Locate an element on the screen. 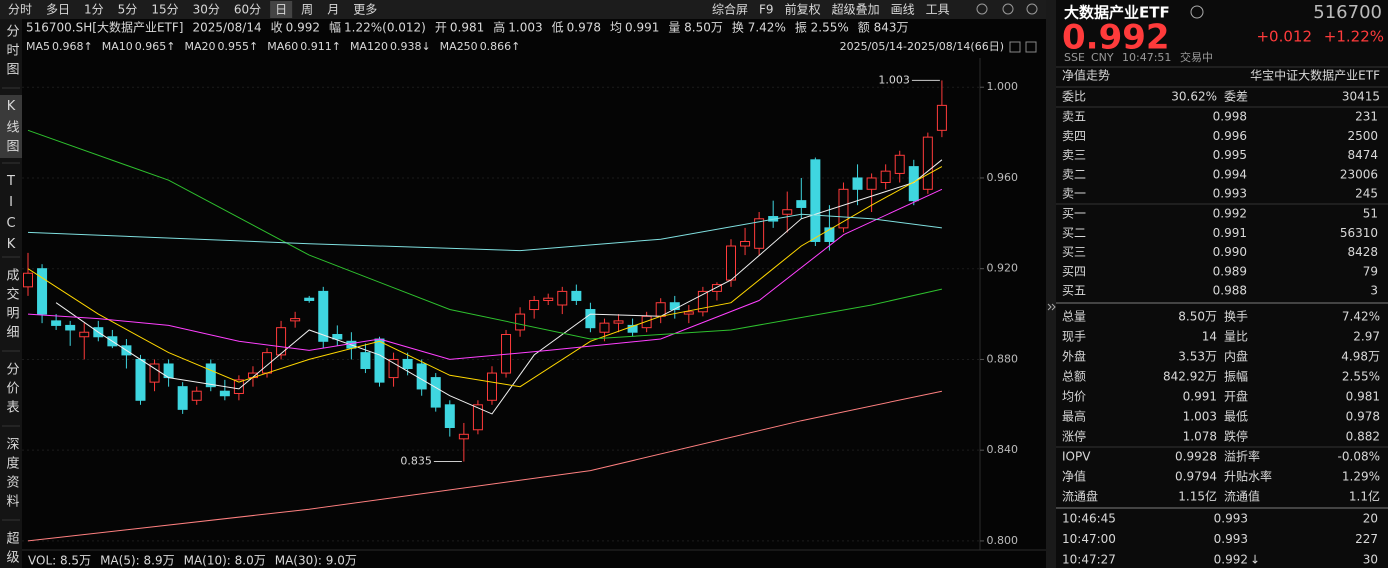 The width and height of the screenshot is (1388, 568). legend-name: MA20 is located at coordinates (199, 46).